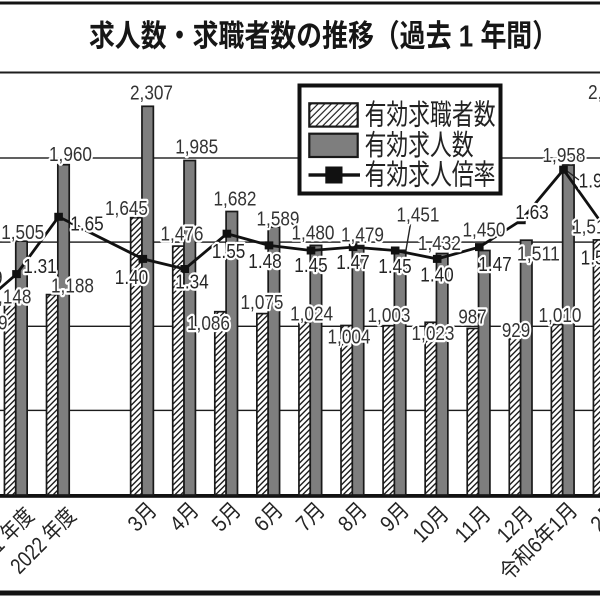 Image resolution: width=600 pixels, height=600 pixels. What do you see at coordinates (72, 286) in the screenshot?
I see `svg-text: 1,188` at bounding box center [72, 286].